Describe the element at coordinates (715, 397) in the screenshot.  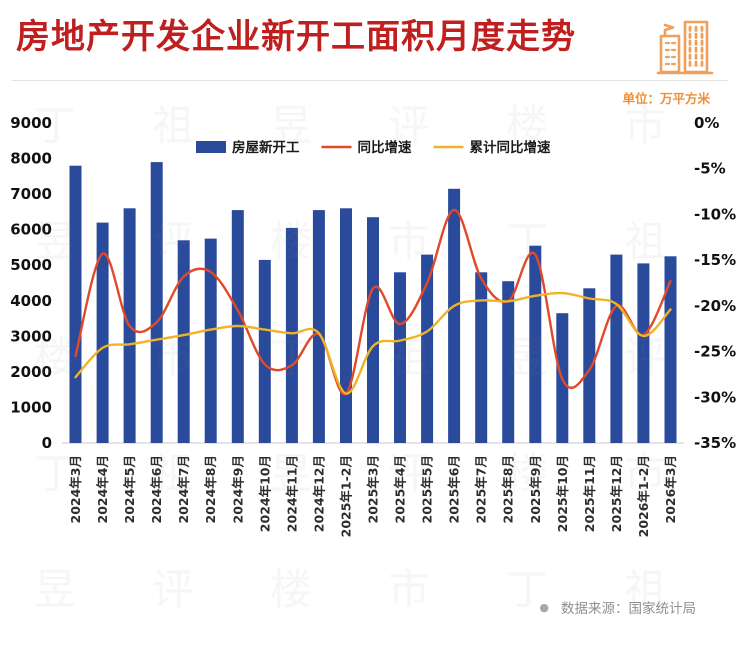
I see `right-axis-tick: -30%` at that location.